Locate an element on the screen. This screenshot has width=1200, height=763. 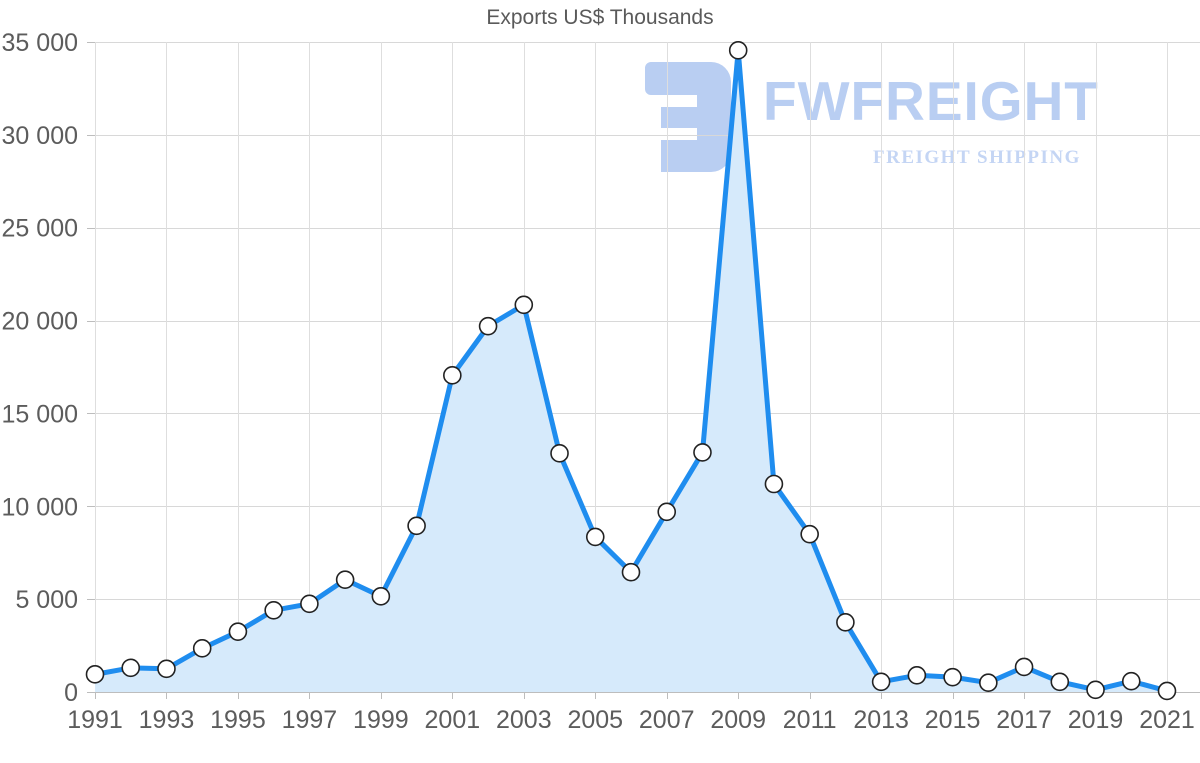
y-axis-tick-label: 15 000 is located at coordinates (40, 414).